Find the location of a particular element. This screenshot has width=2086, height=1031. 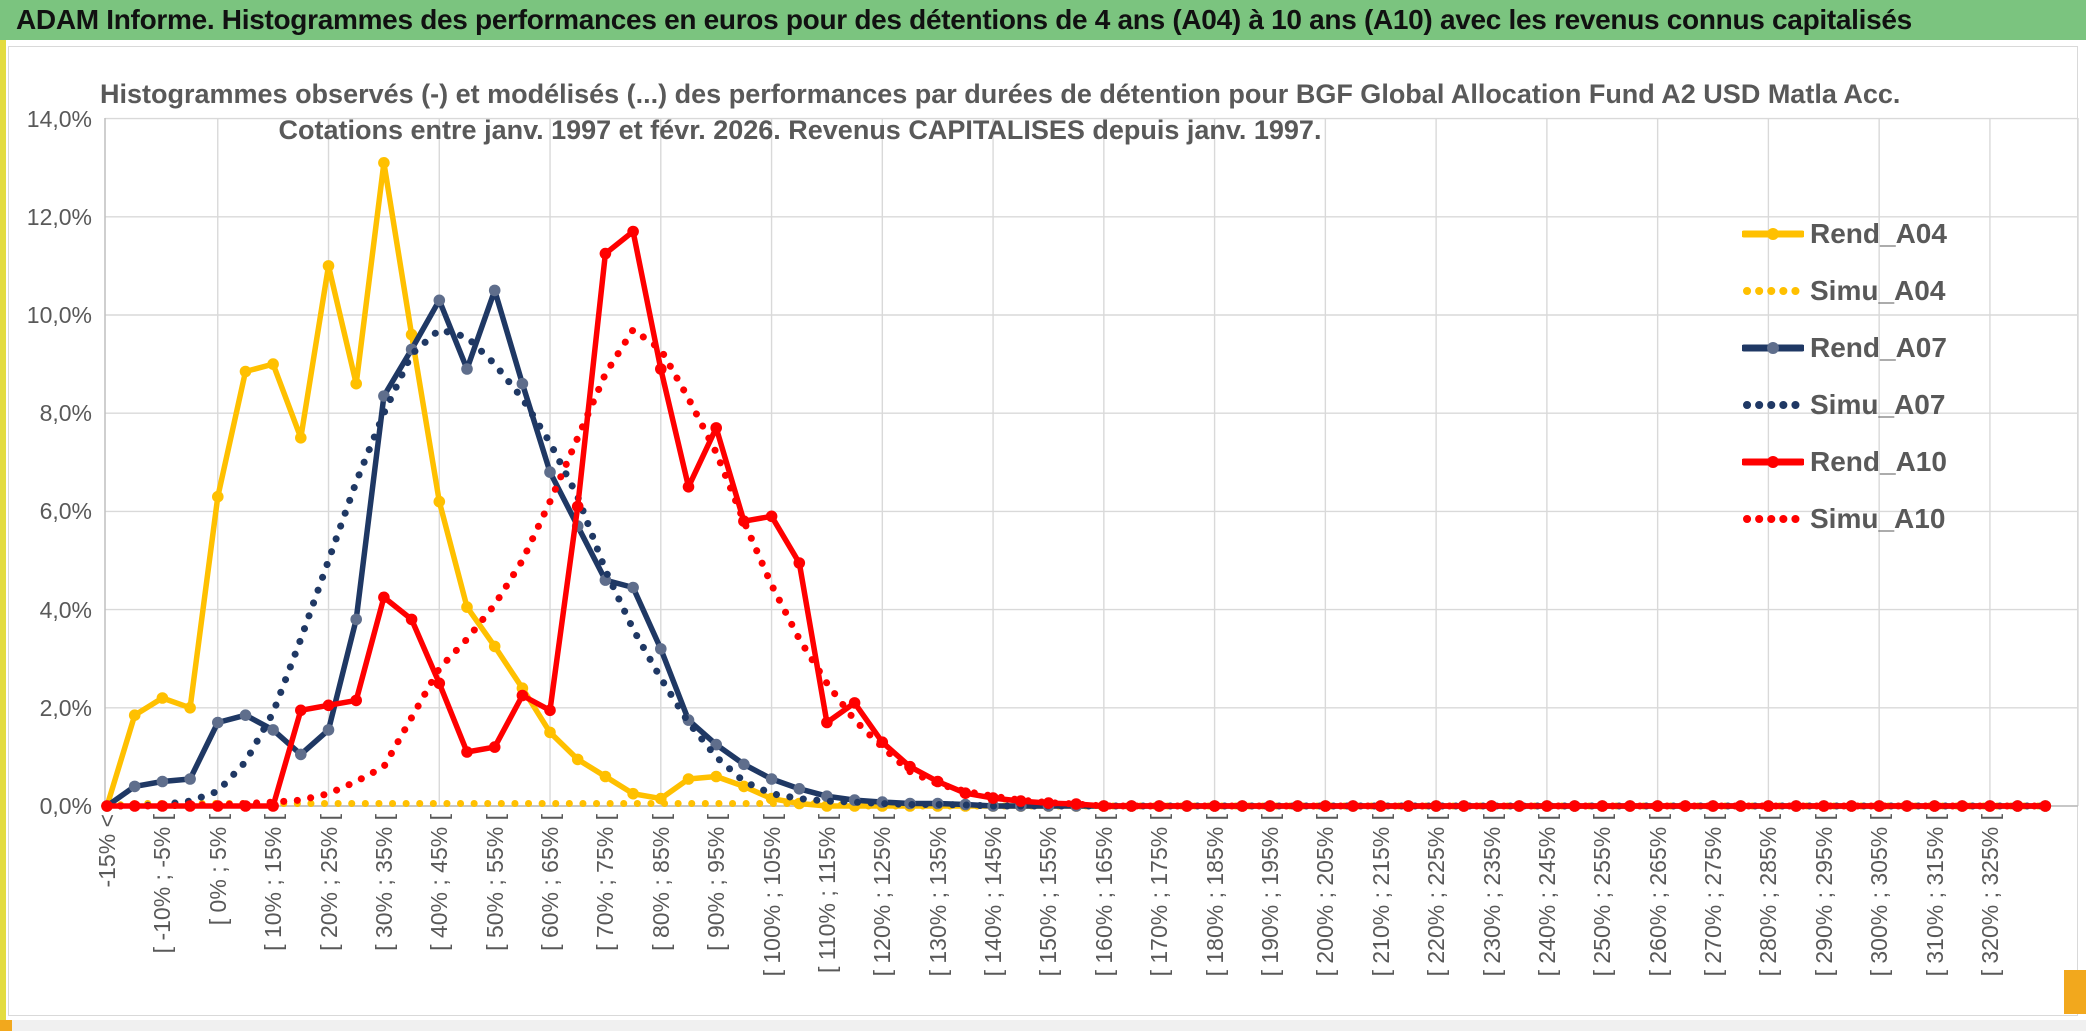

sheet-corner-accent is located at coordinates (6, 1025).